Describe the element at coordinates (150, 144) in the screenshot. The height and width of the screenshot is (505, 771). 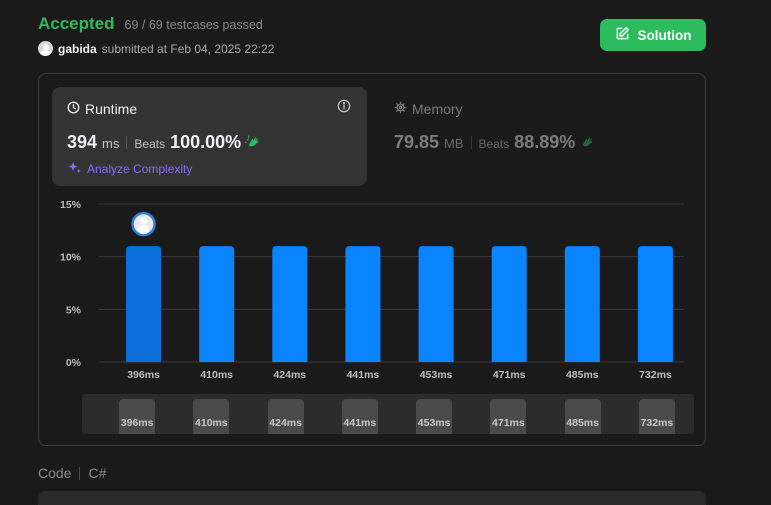
I see `runtime-beats-label: Beats` at that location.